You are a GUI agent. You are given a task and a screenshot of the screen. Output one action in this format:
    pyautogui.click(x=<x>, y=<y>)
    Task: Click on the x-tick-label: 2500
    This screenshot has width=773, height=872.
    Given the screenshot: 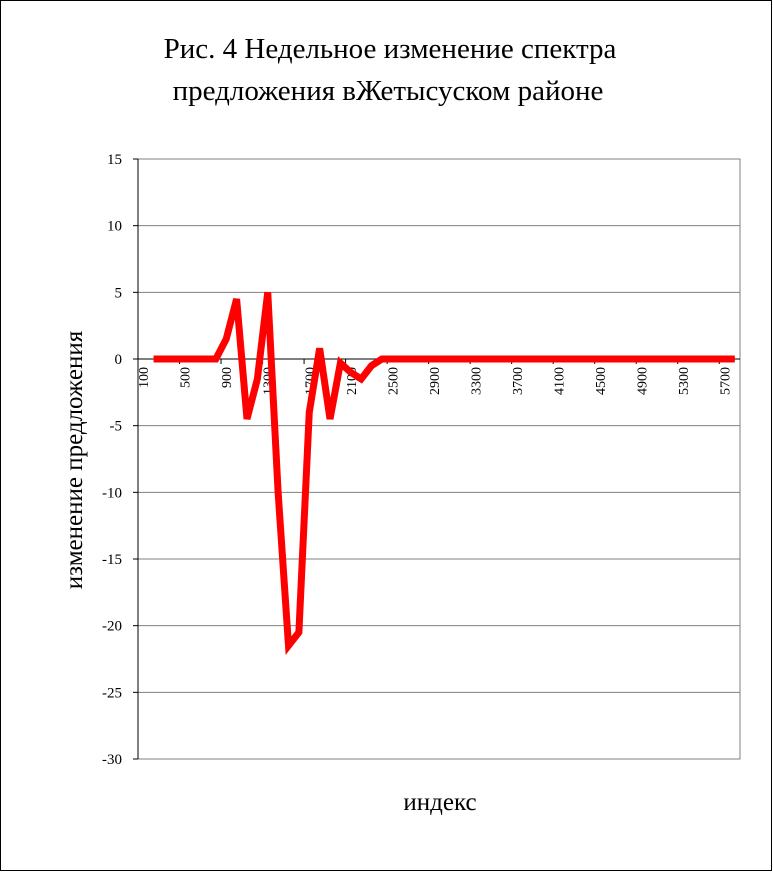 What is the action you would take?
    pyautogui.click(x=393, y=381)
    